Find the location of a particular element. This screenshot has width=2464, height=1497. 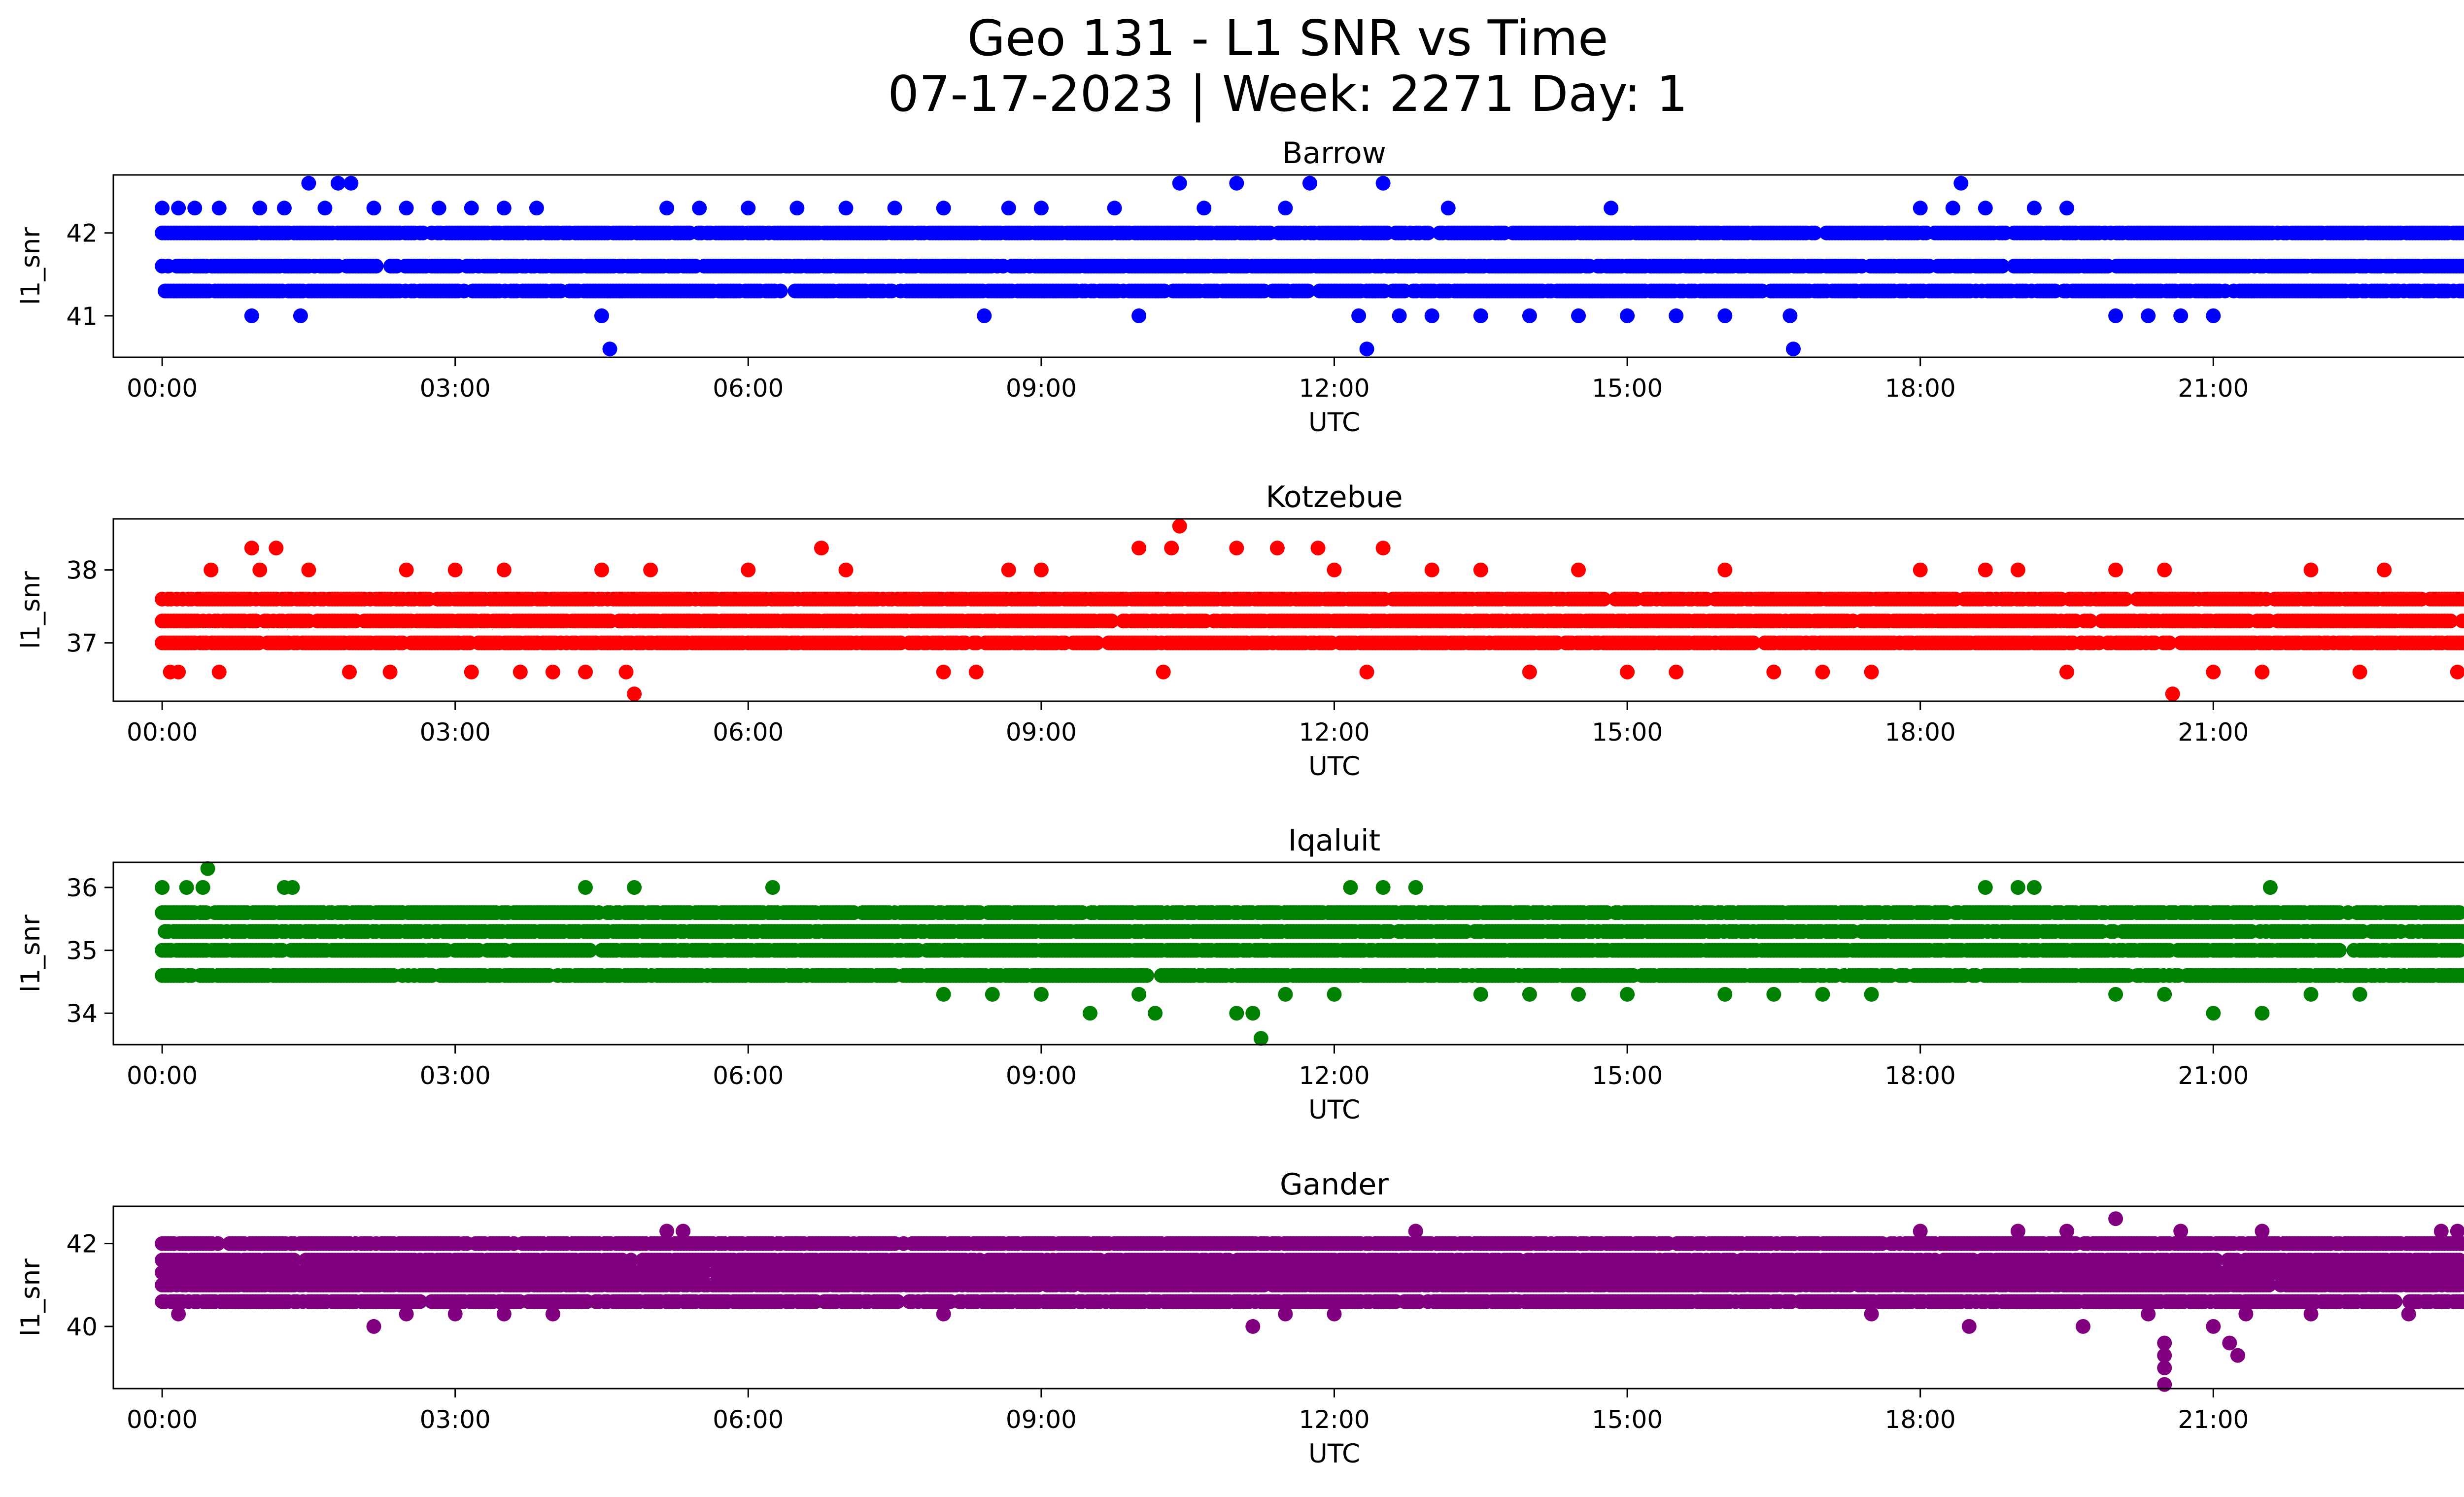

x-tick-label: 00:00 is located at coordinates (162, 388).